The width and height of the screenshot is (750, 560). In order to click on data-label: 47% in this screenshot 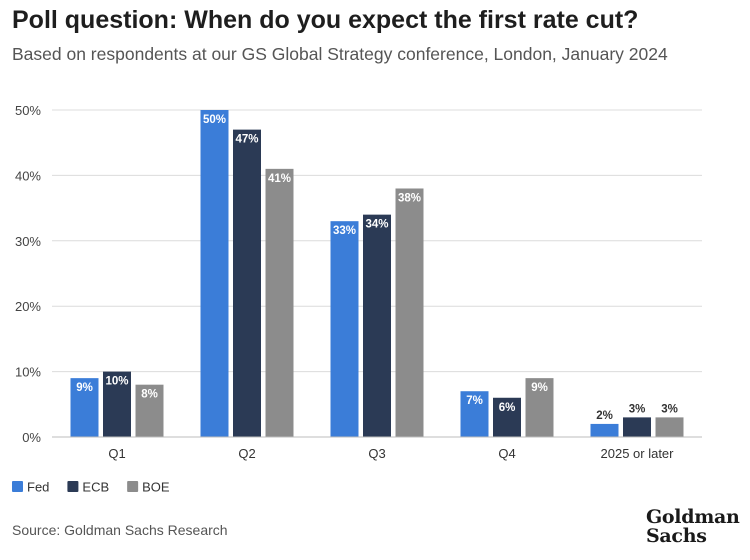, I will do `click(246, 140)`.